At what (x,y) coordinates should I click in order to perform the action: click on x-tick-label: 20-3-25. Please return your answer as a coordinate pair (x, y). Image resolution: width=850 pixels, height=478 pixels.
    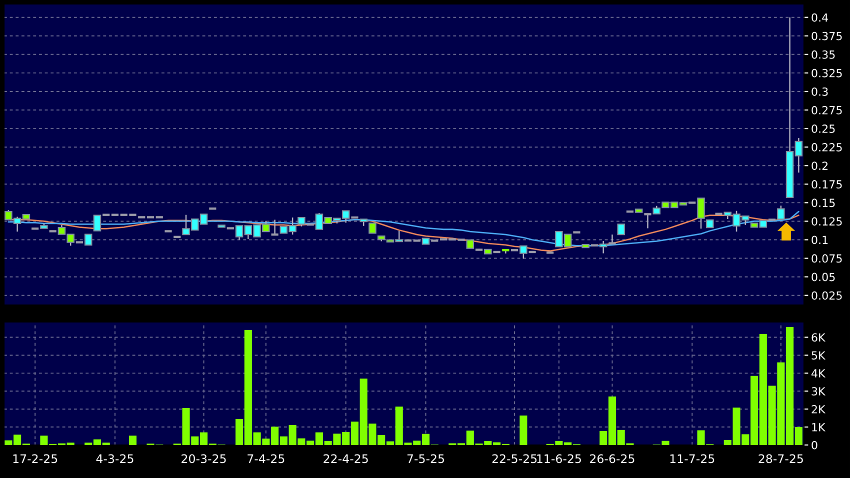
    Looking at the image, I should click on (204, 459).